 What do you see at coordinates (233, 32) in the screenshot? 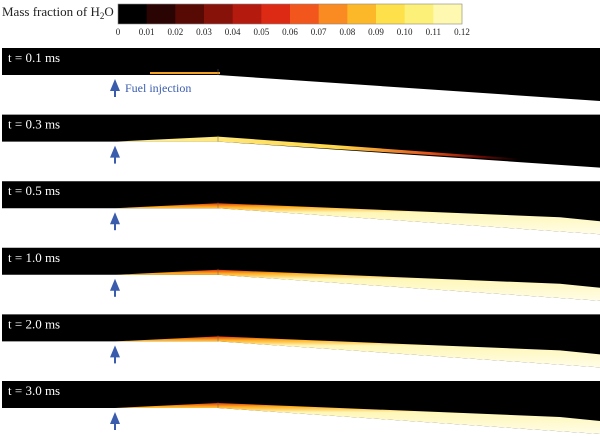
I see `colorbar-tick-label: 0.04` at bounding box center [233, 32].